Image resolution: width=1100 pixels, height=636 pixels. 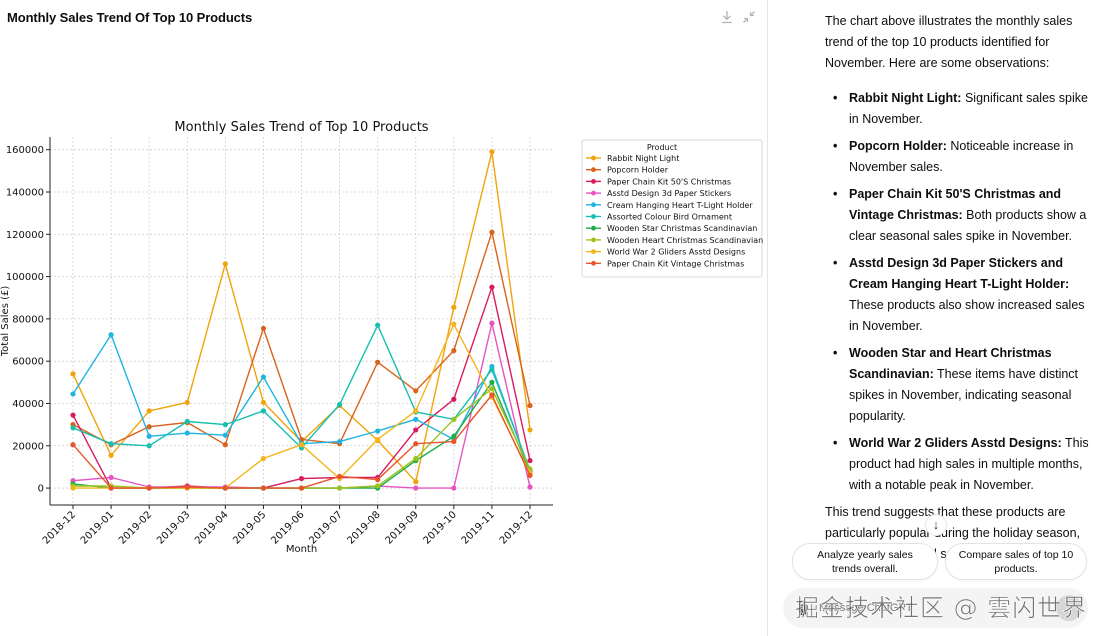 I want to click on x-tick-label: 2019-08, so click(x=363, y=527).